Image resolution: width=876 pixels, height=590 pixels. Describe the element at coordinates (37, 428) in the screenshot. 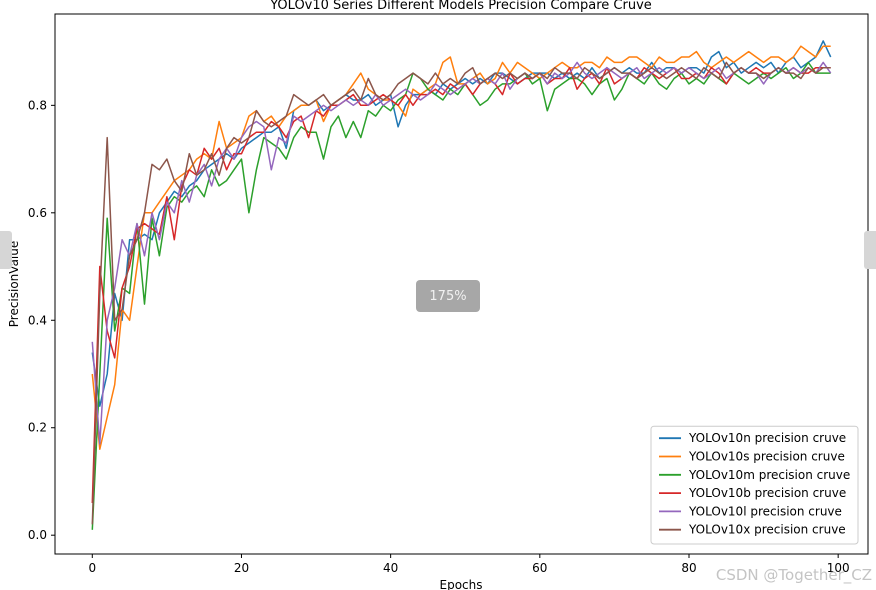

I see `y-tick-label: 0.2` at that location.